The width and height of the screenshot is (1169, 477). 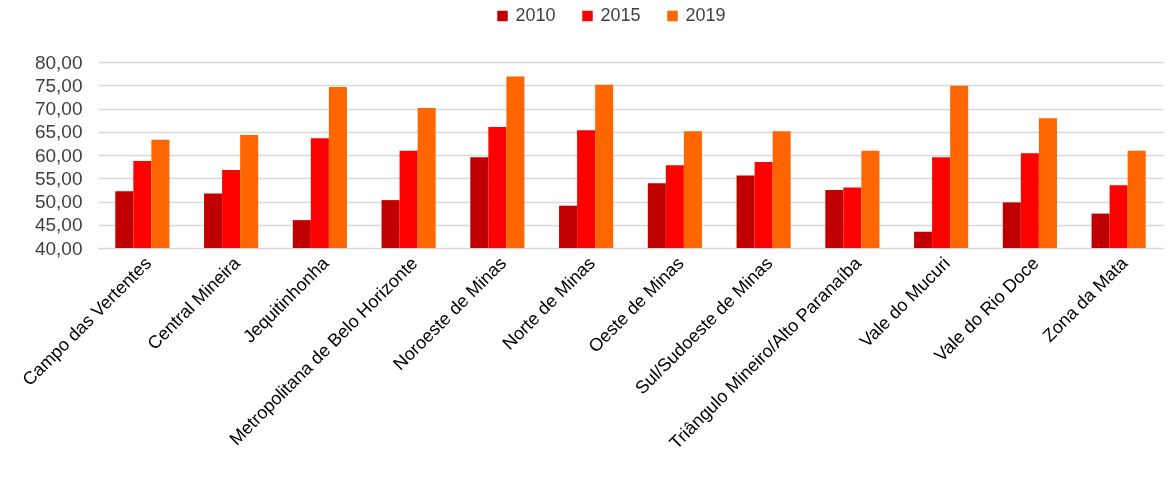 What do you see at coordinates (705, 15) in the screenshot?
I see `legend-label: 2019` at bounding box center [705, 15].